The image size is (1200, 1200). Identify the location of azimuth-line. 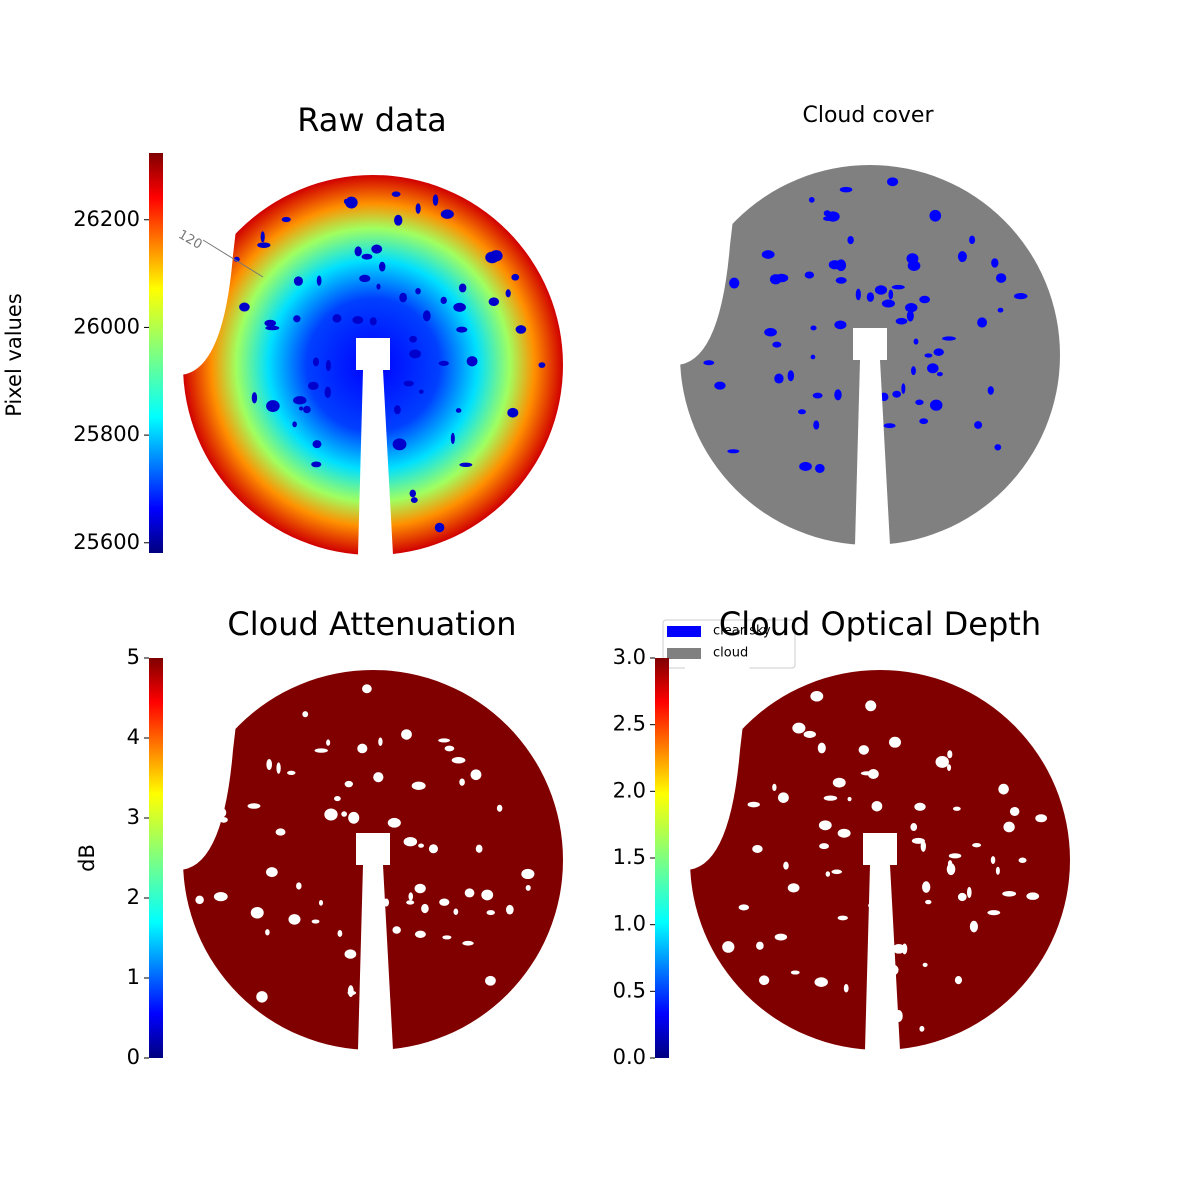
(233, 258).